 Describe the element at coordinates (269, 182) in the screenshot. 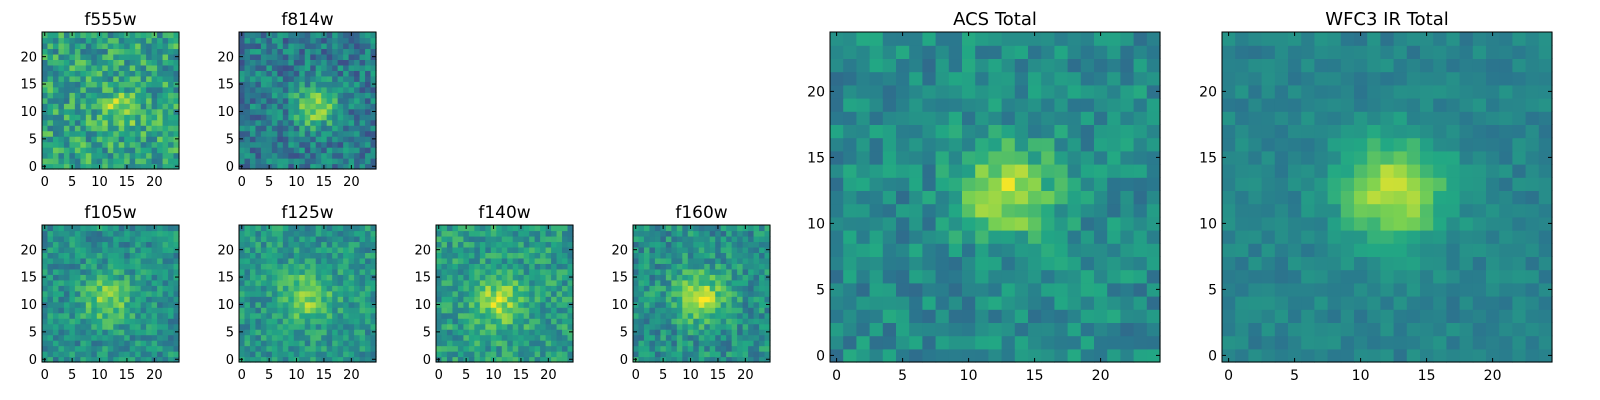

I see `x-tick-label: 5` at that location.